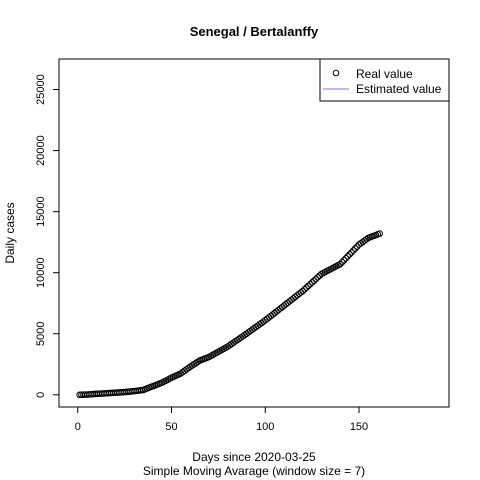 Image resolution: width=480 pixels, height=480 pixels. Describe the element at coordinates (78, 427) in the screenshot. I see `x-tick-label: 0` at that location.